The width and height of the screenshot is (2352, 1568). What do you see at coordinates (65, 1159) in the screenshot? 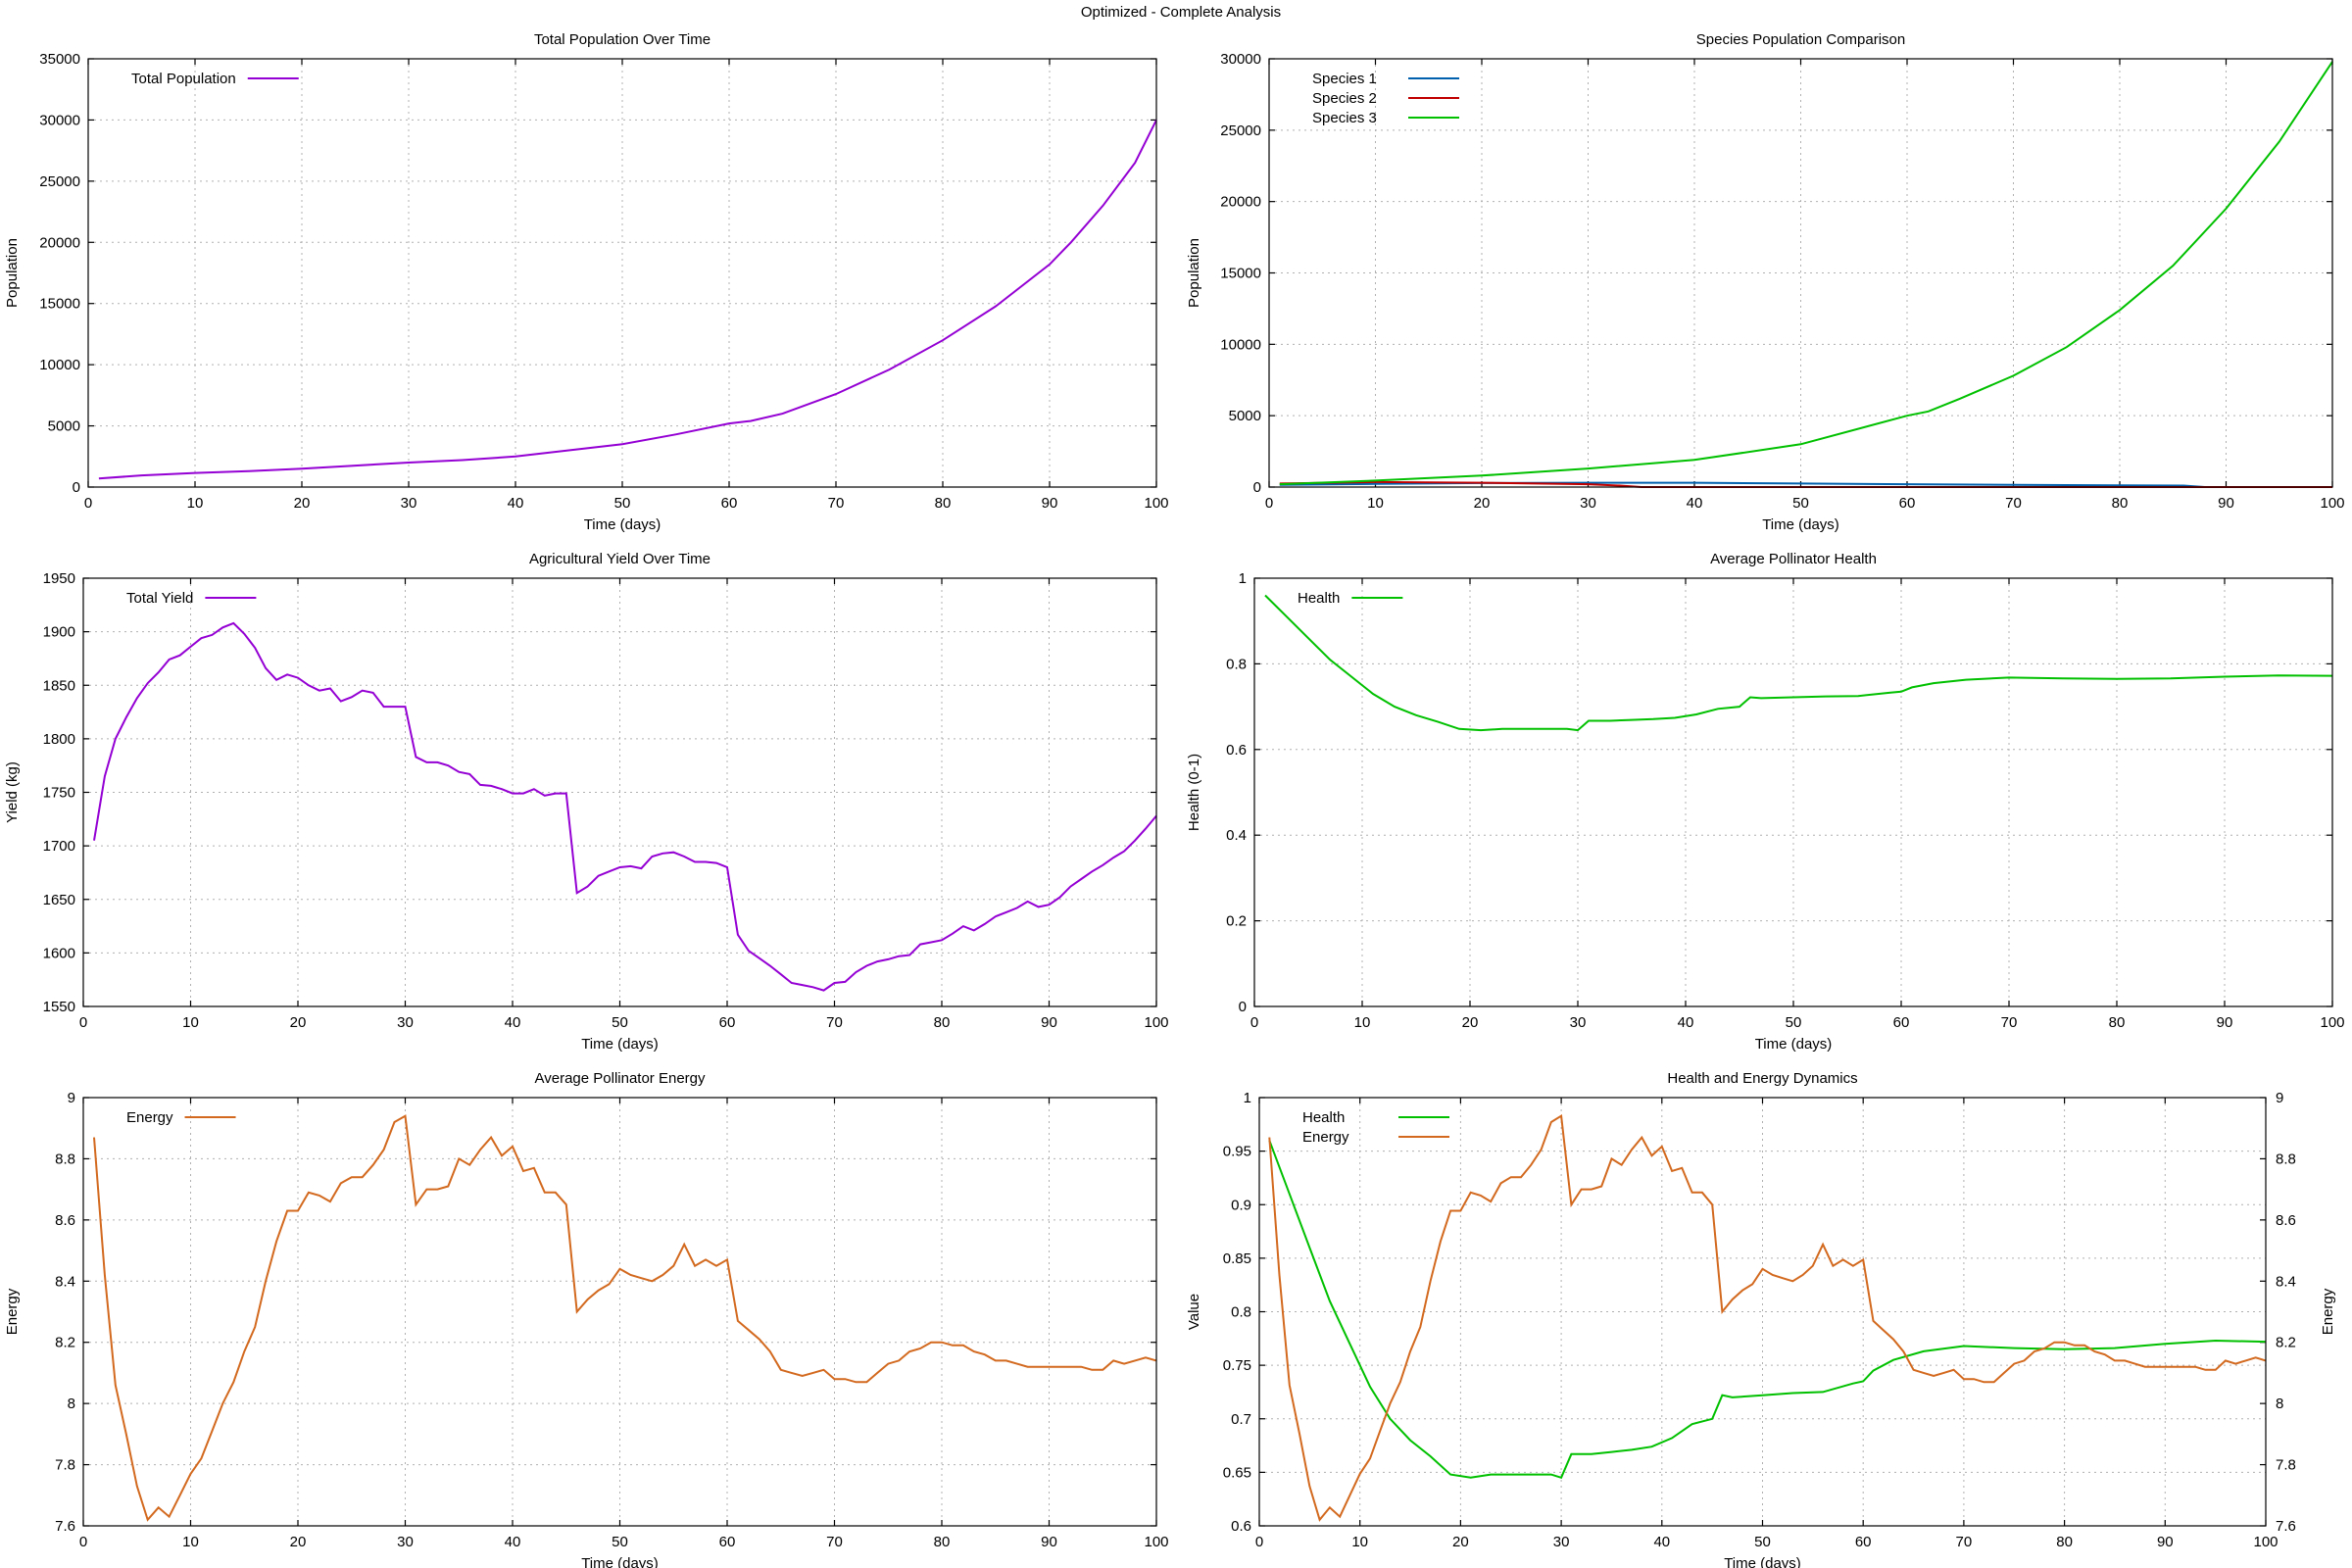
I see `y-tick-label: 8.8` at bounding box center [65, 1159].